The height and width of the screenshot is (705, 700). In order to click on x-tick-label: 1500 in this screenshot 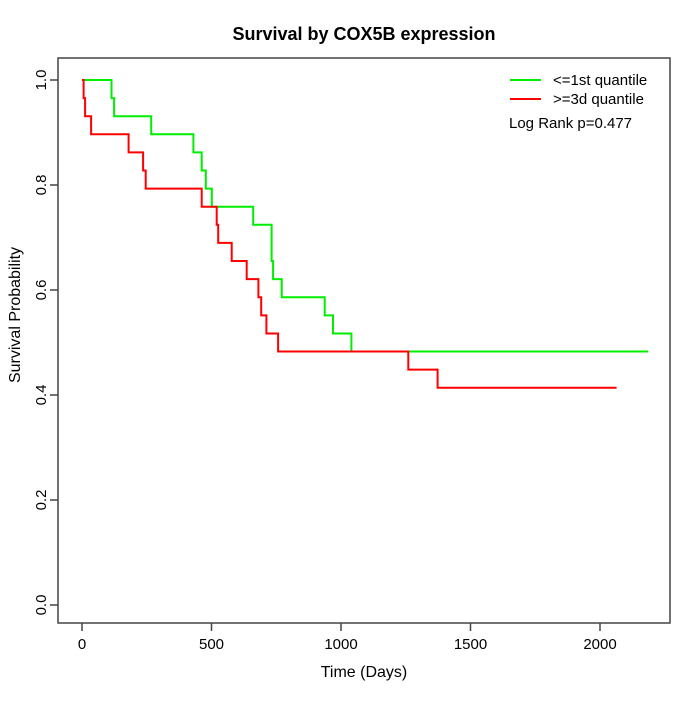, I will do `click(470, 644)`.